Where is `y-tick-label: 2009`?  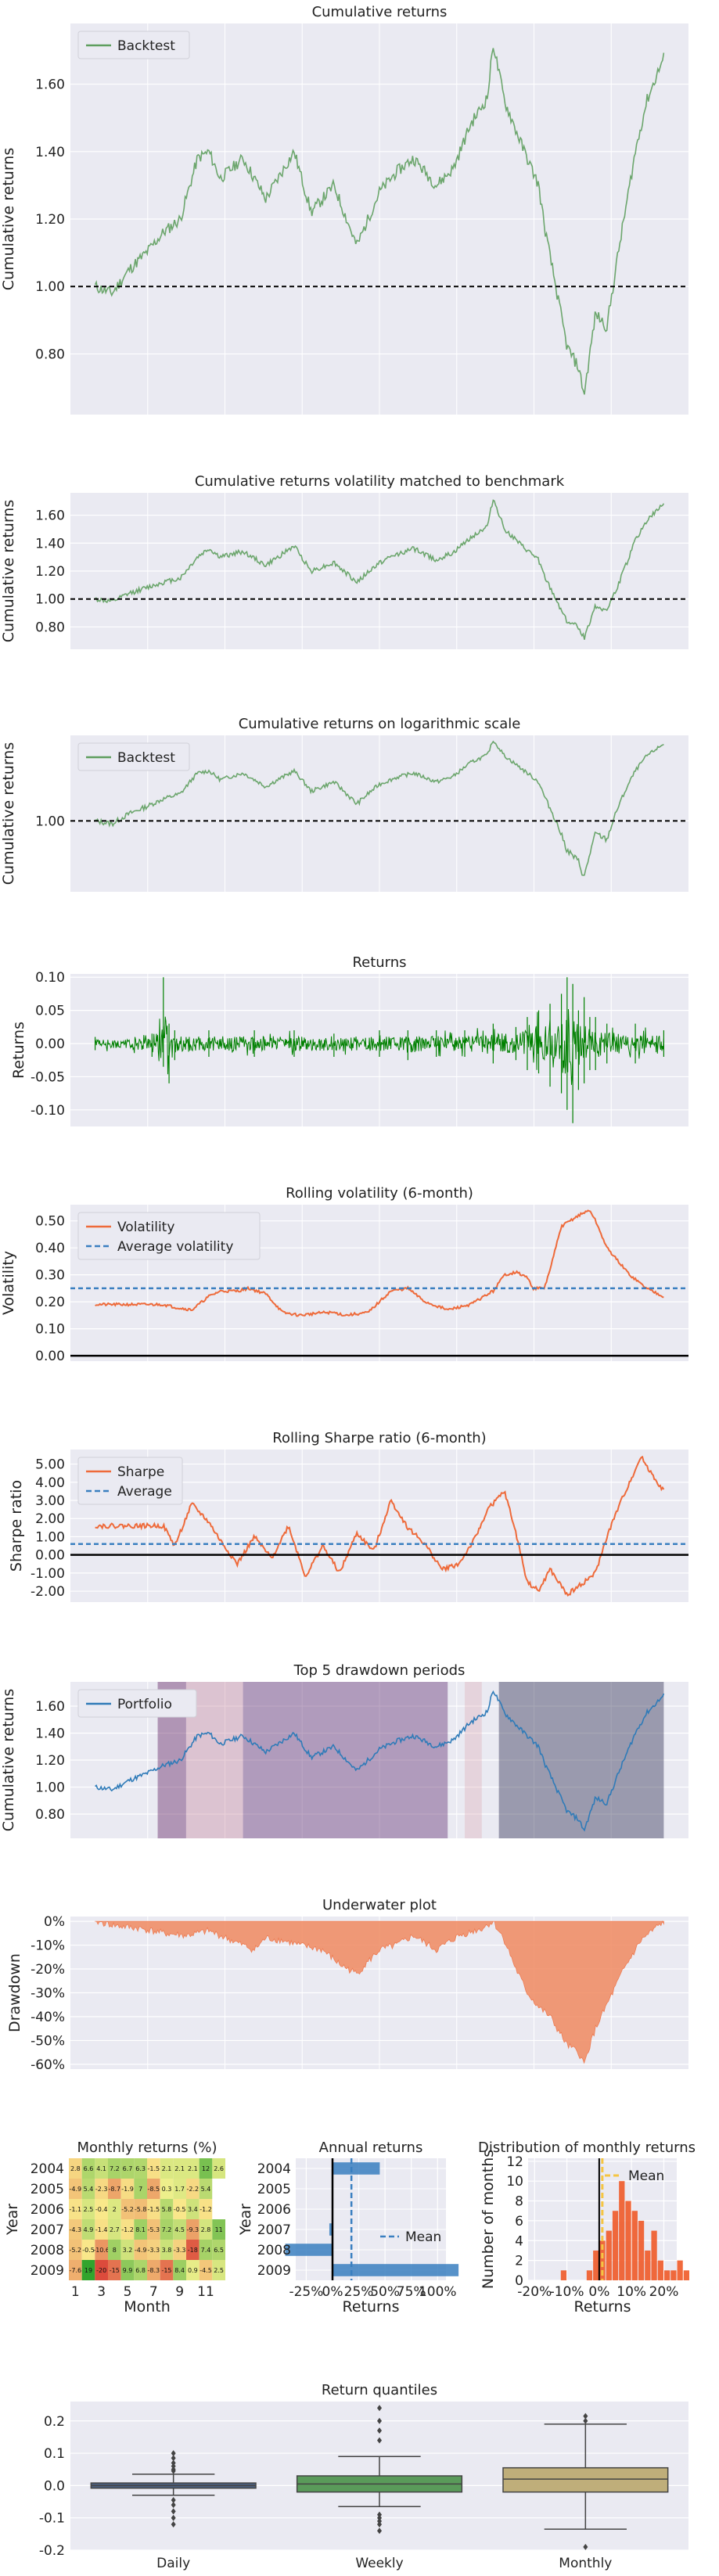
y-tick-label: 2009 is located at coordinates (47, 2271).